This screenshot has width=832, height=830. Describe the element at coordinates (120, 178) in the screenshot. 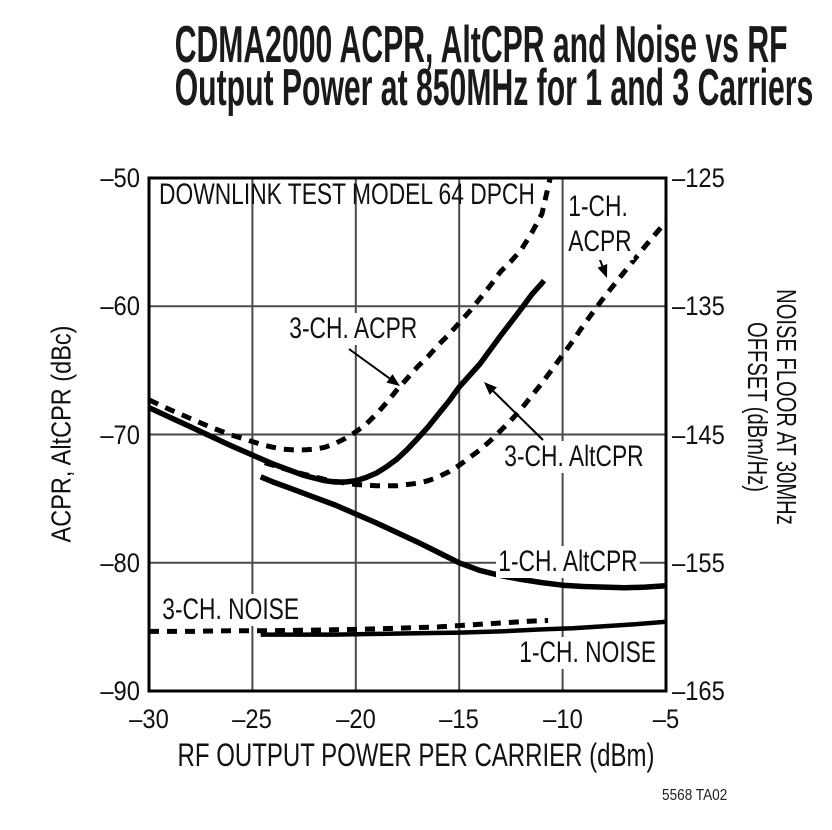

I see `ytick-left-label: –50` at that location.